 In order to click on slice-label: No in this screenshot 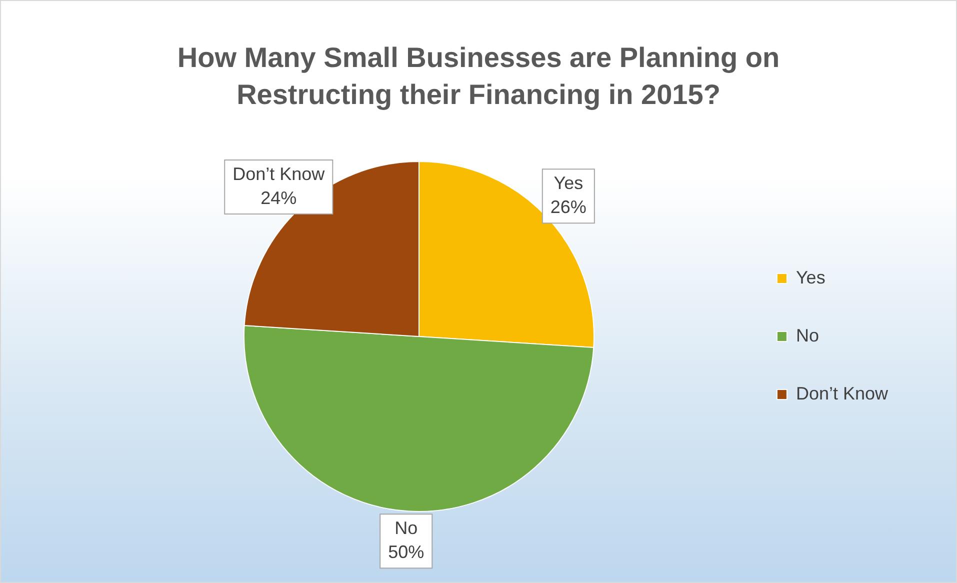, I will do `click(406, 528)`.